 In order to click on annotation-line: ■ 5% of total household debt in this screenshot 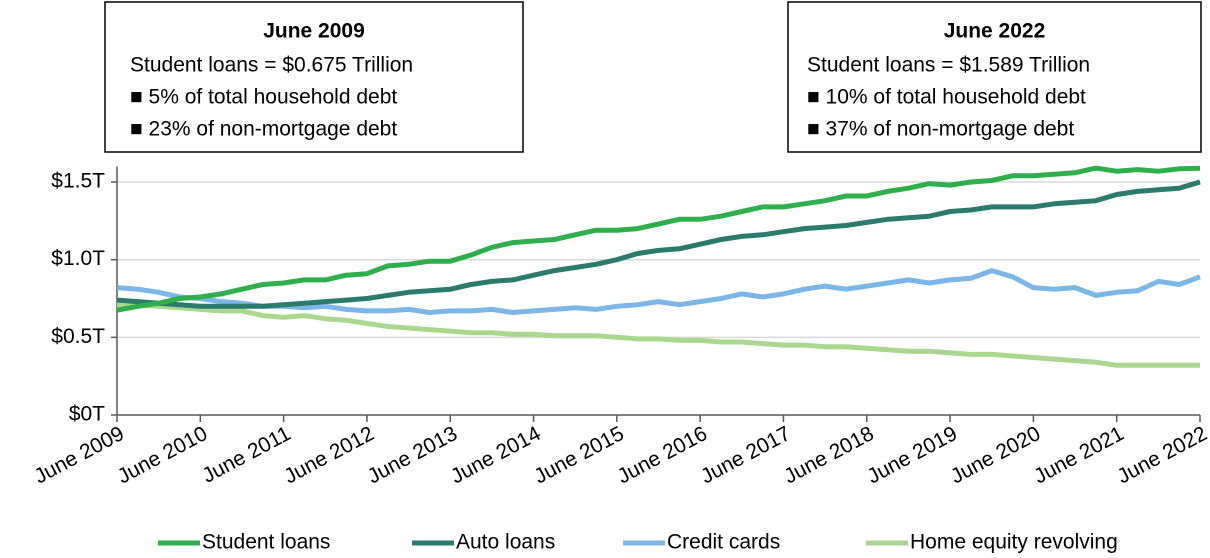, I will do `click(263, 97)`.